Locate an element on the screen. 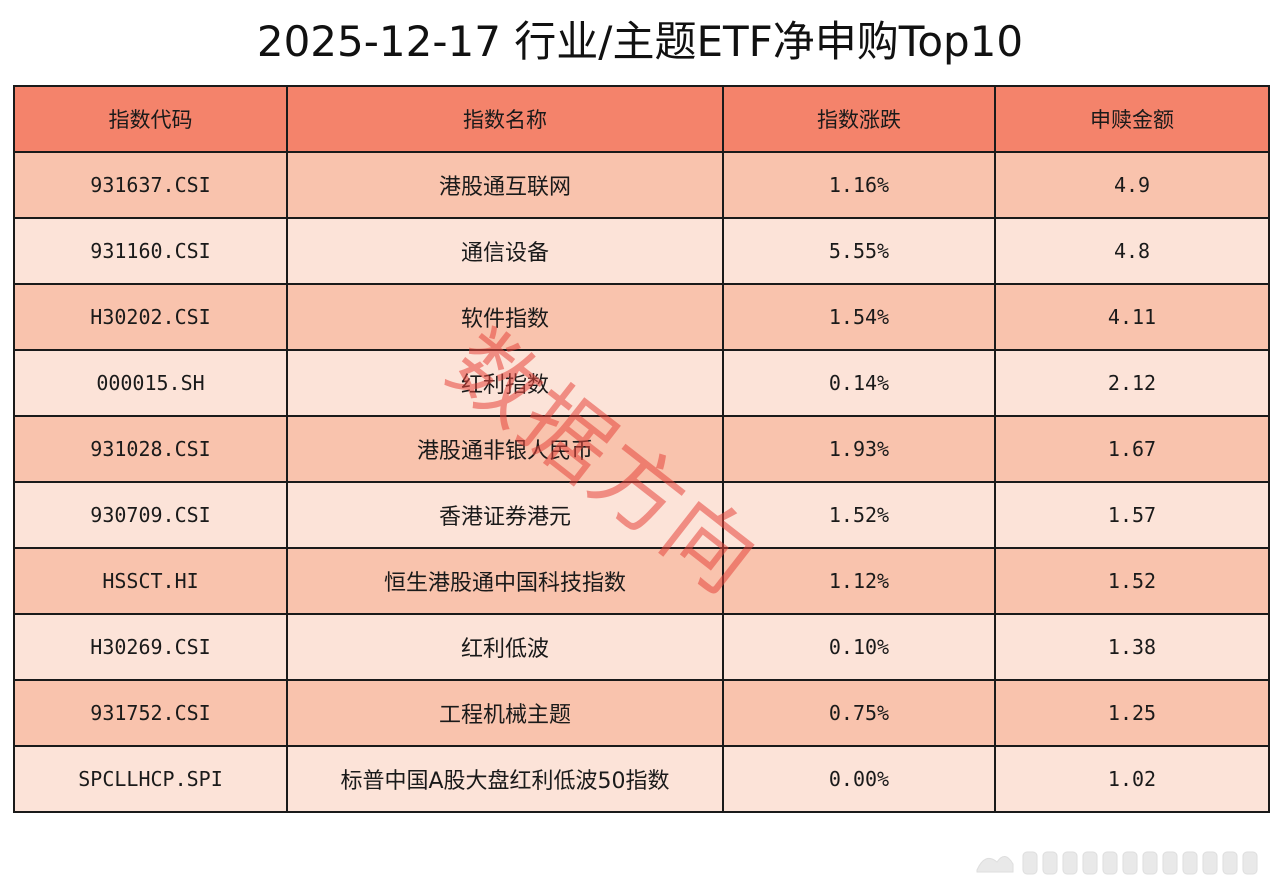  index-change-cell: 1.16% is located at coordinates (859, 185).